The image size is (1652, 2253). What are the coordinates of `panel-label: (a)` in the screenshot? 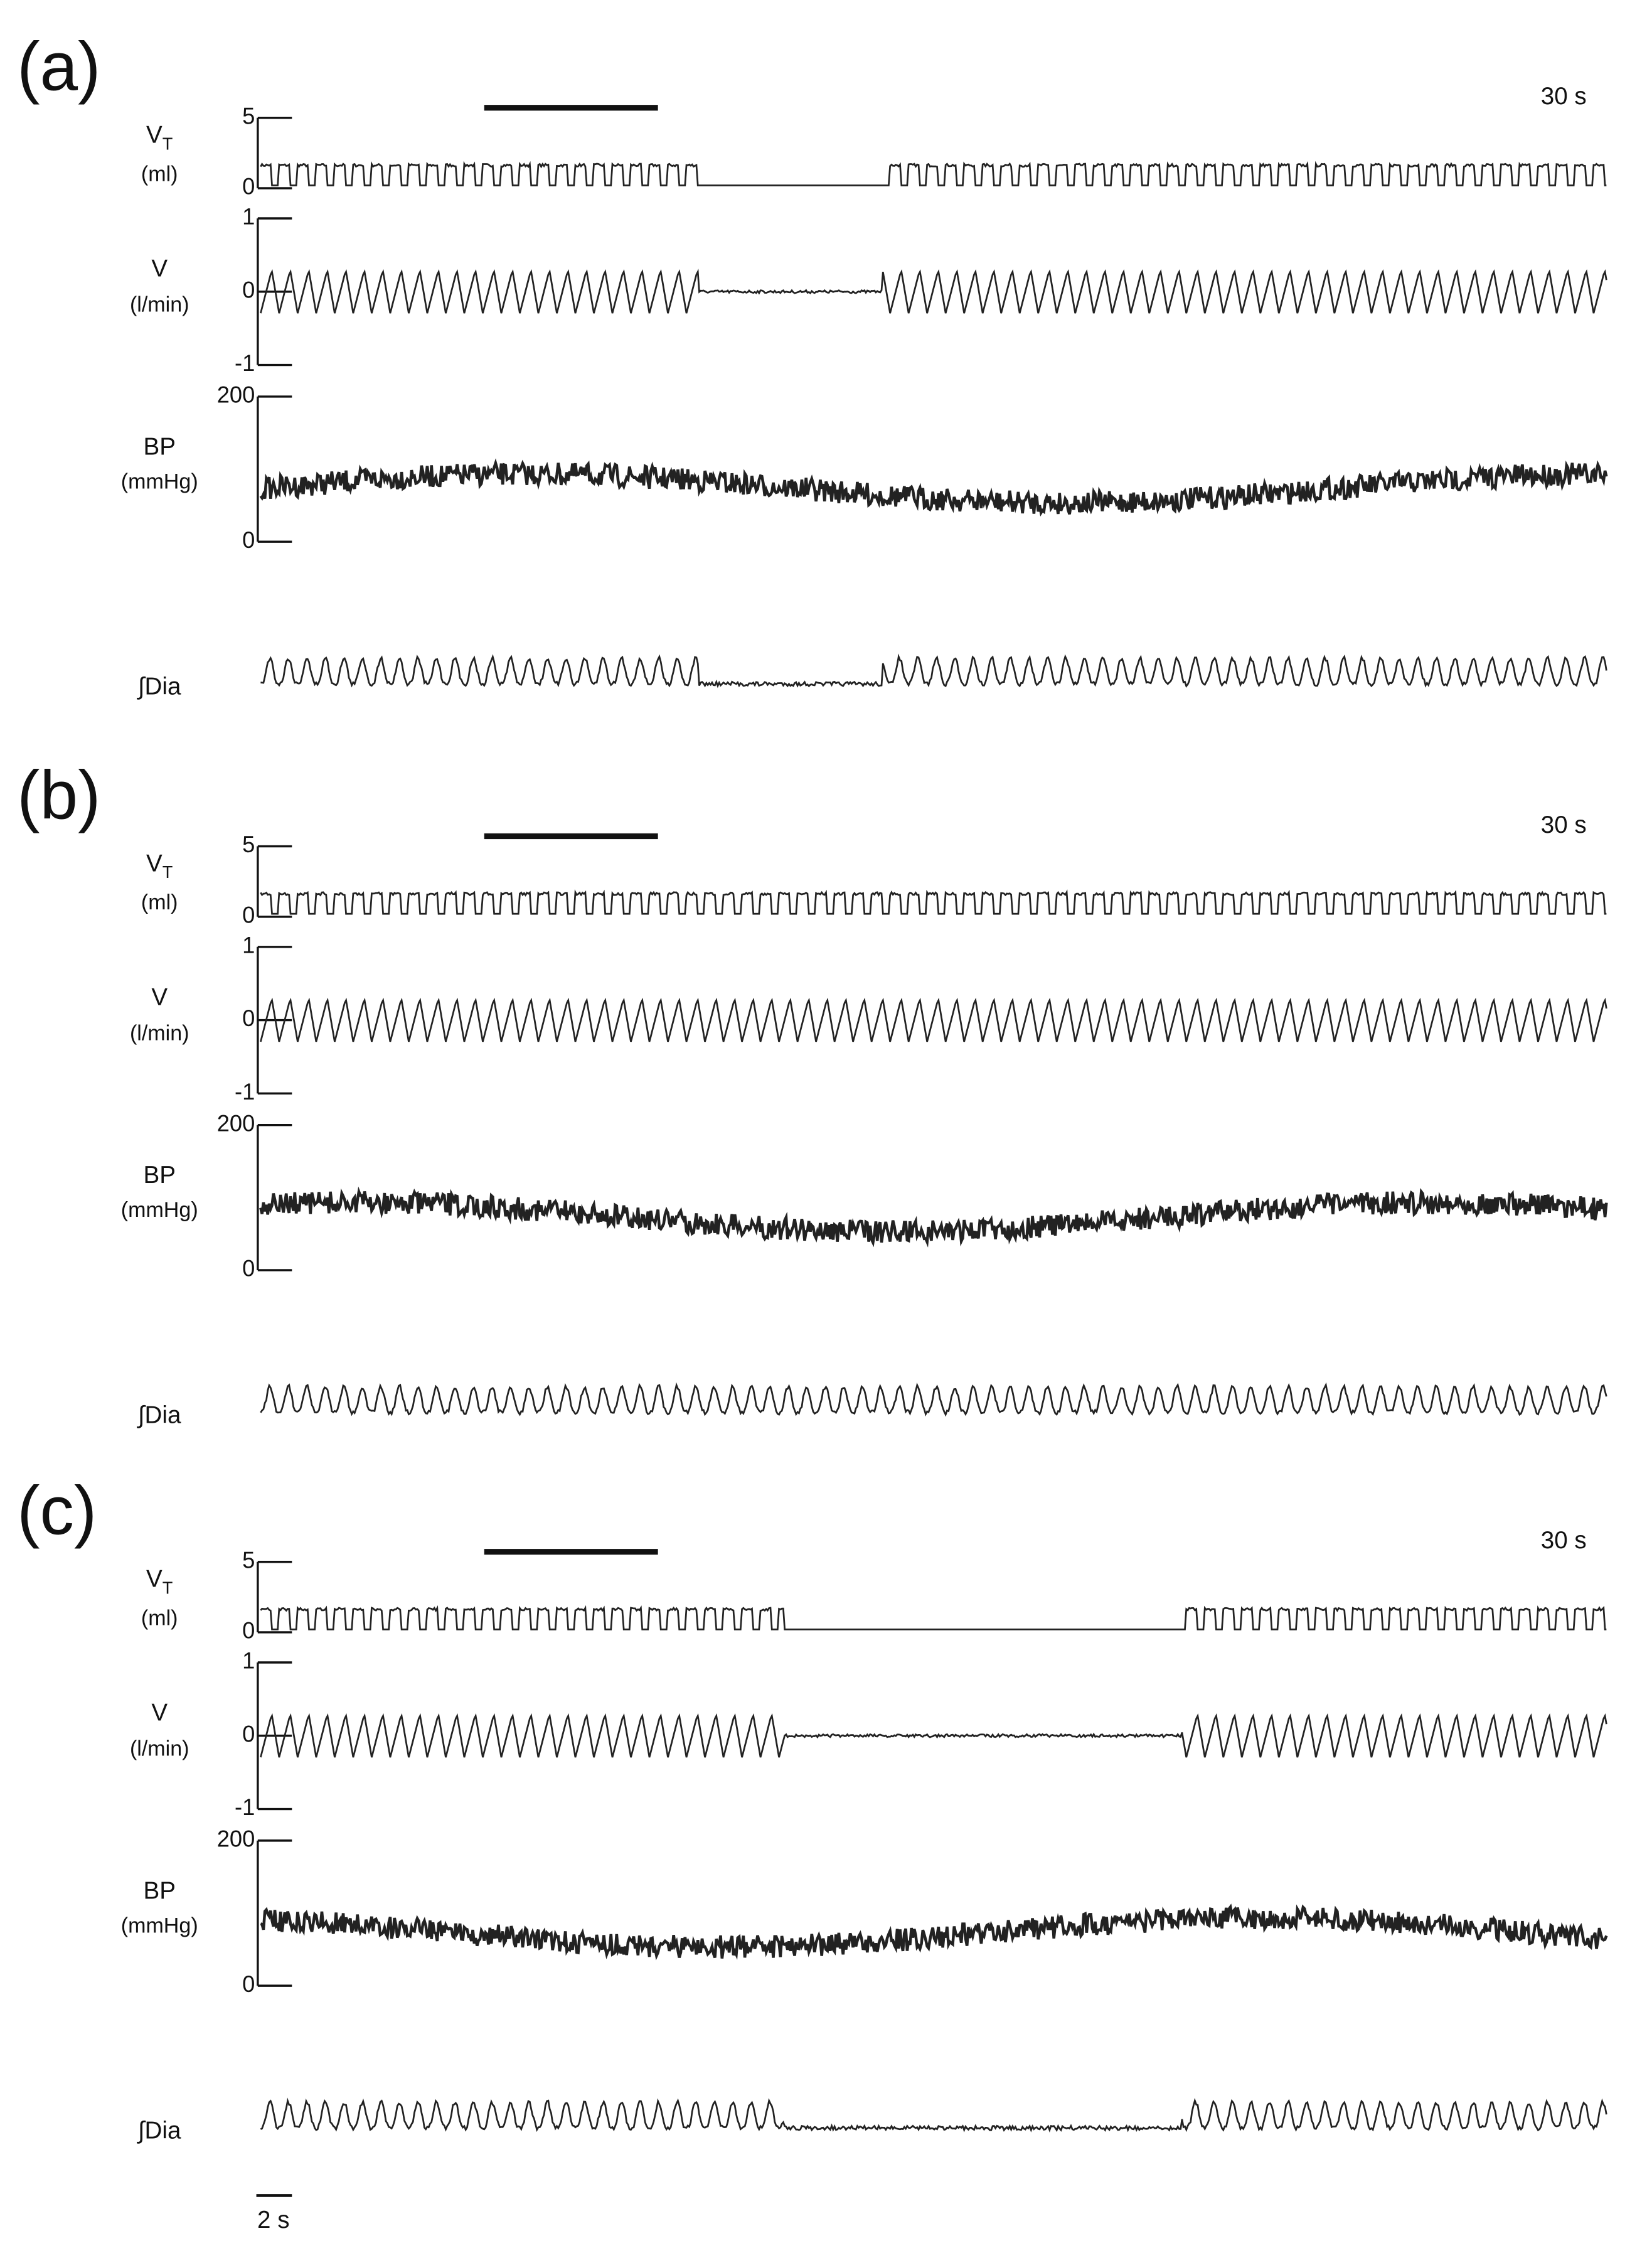 It's located at (58, 67).